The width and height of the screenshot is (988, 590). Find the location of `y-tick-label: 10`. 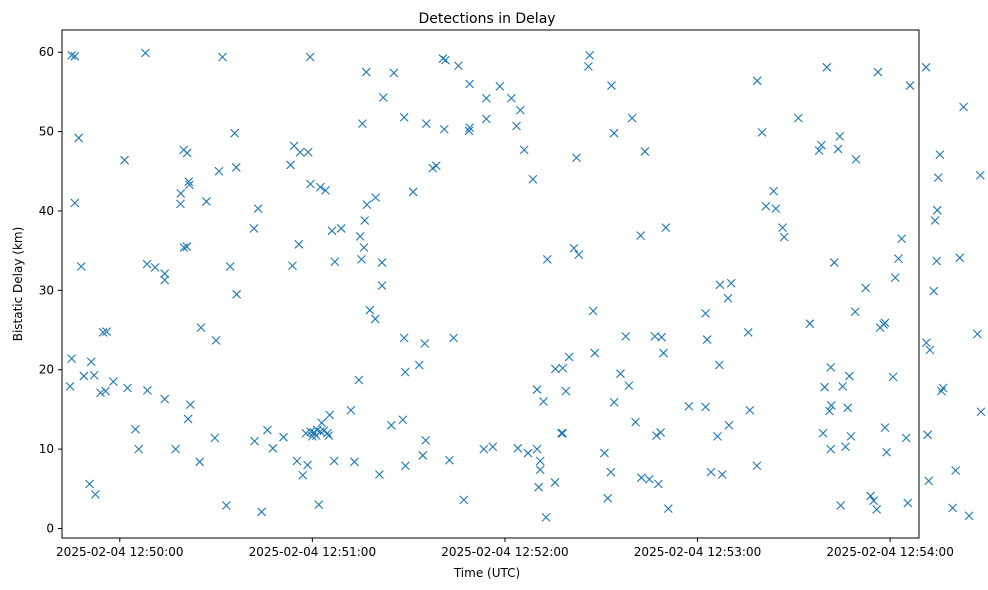

y-tick-label: 10 is located at coordinates (46, 449).